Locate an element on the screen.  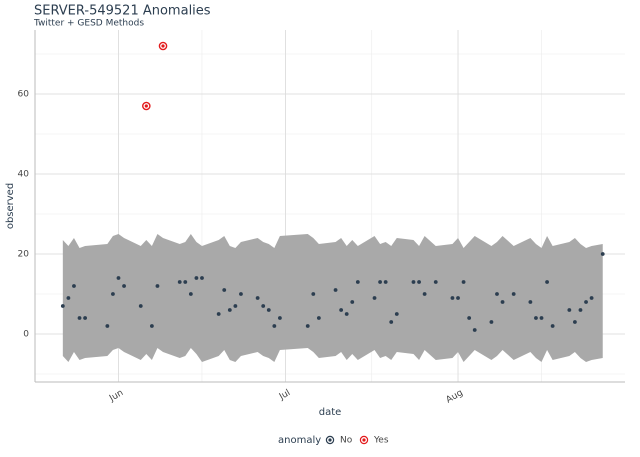
x-tick-label: Jun is located at coordinates (116, 396).